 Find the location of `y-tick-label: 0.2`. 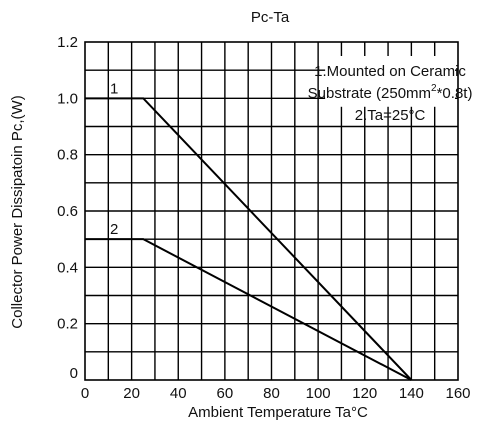

y-tick-label: 0.2 is located at coordinates (67, 324).